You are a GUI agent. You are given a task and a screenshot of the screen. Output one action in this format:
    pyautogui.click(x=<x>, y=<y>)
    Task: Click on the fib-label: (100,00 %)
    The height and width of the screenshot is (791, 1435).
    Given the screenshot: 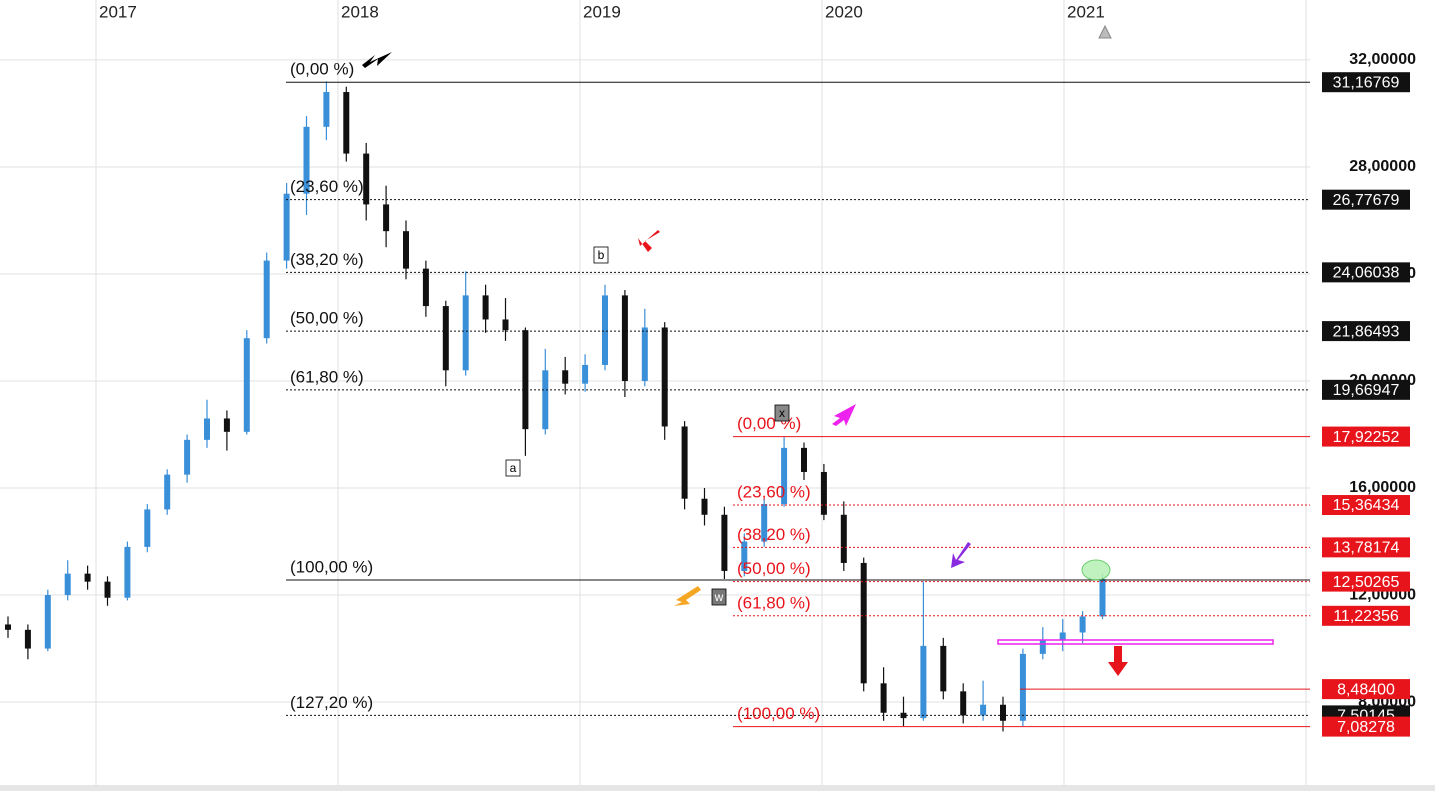 What is the action you would take?
    pyautogui.click(x=778, y=713)
    